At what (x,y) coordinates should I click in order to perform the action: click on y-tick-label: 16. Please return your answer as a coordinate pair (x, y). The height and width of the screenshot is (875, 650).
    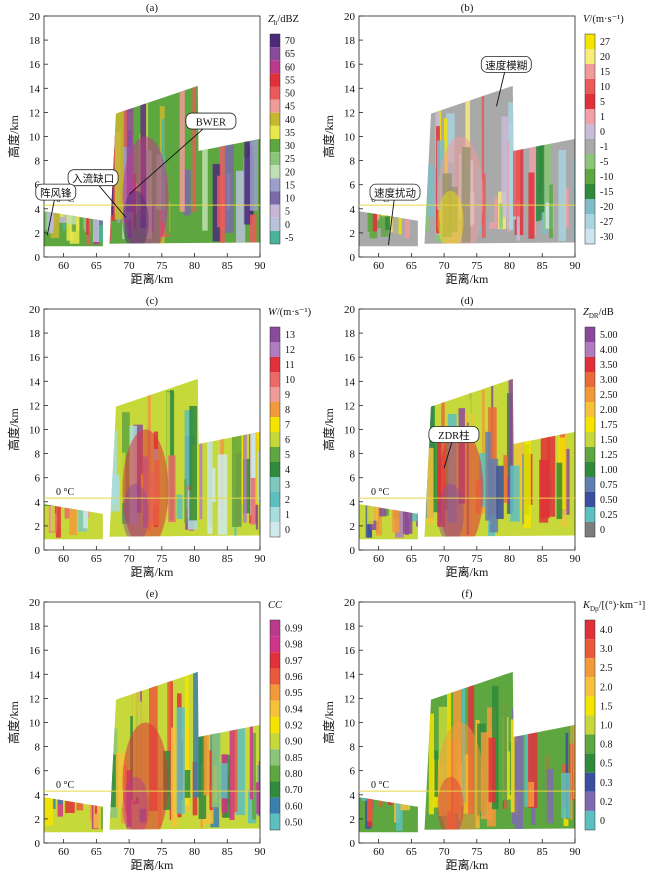
    Looking at the image, I should click on (350, 358).